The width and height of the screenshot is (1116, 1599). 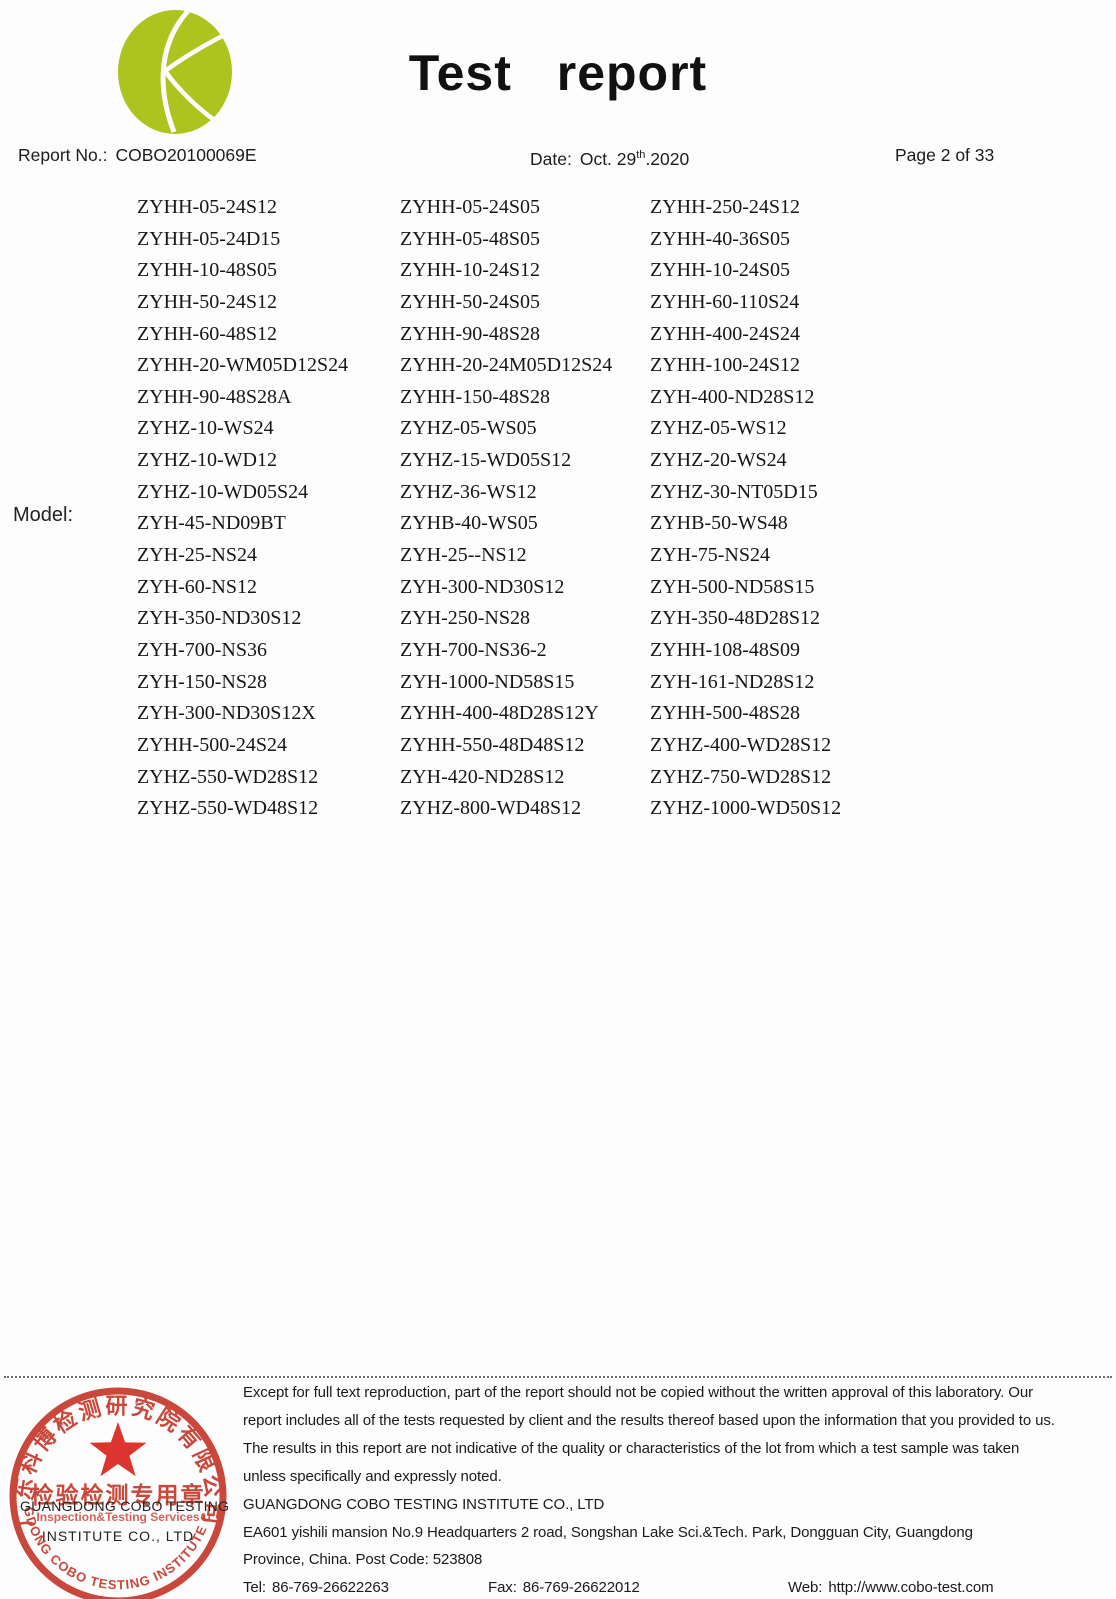 I want to click on model-cell: ZYH-161-ND28S12, so click(x=732, y=681).